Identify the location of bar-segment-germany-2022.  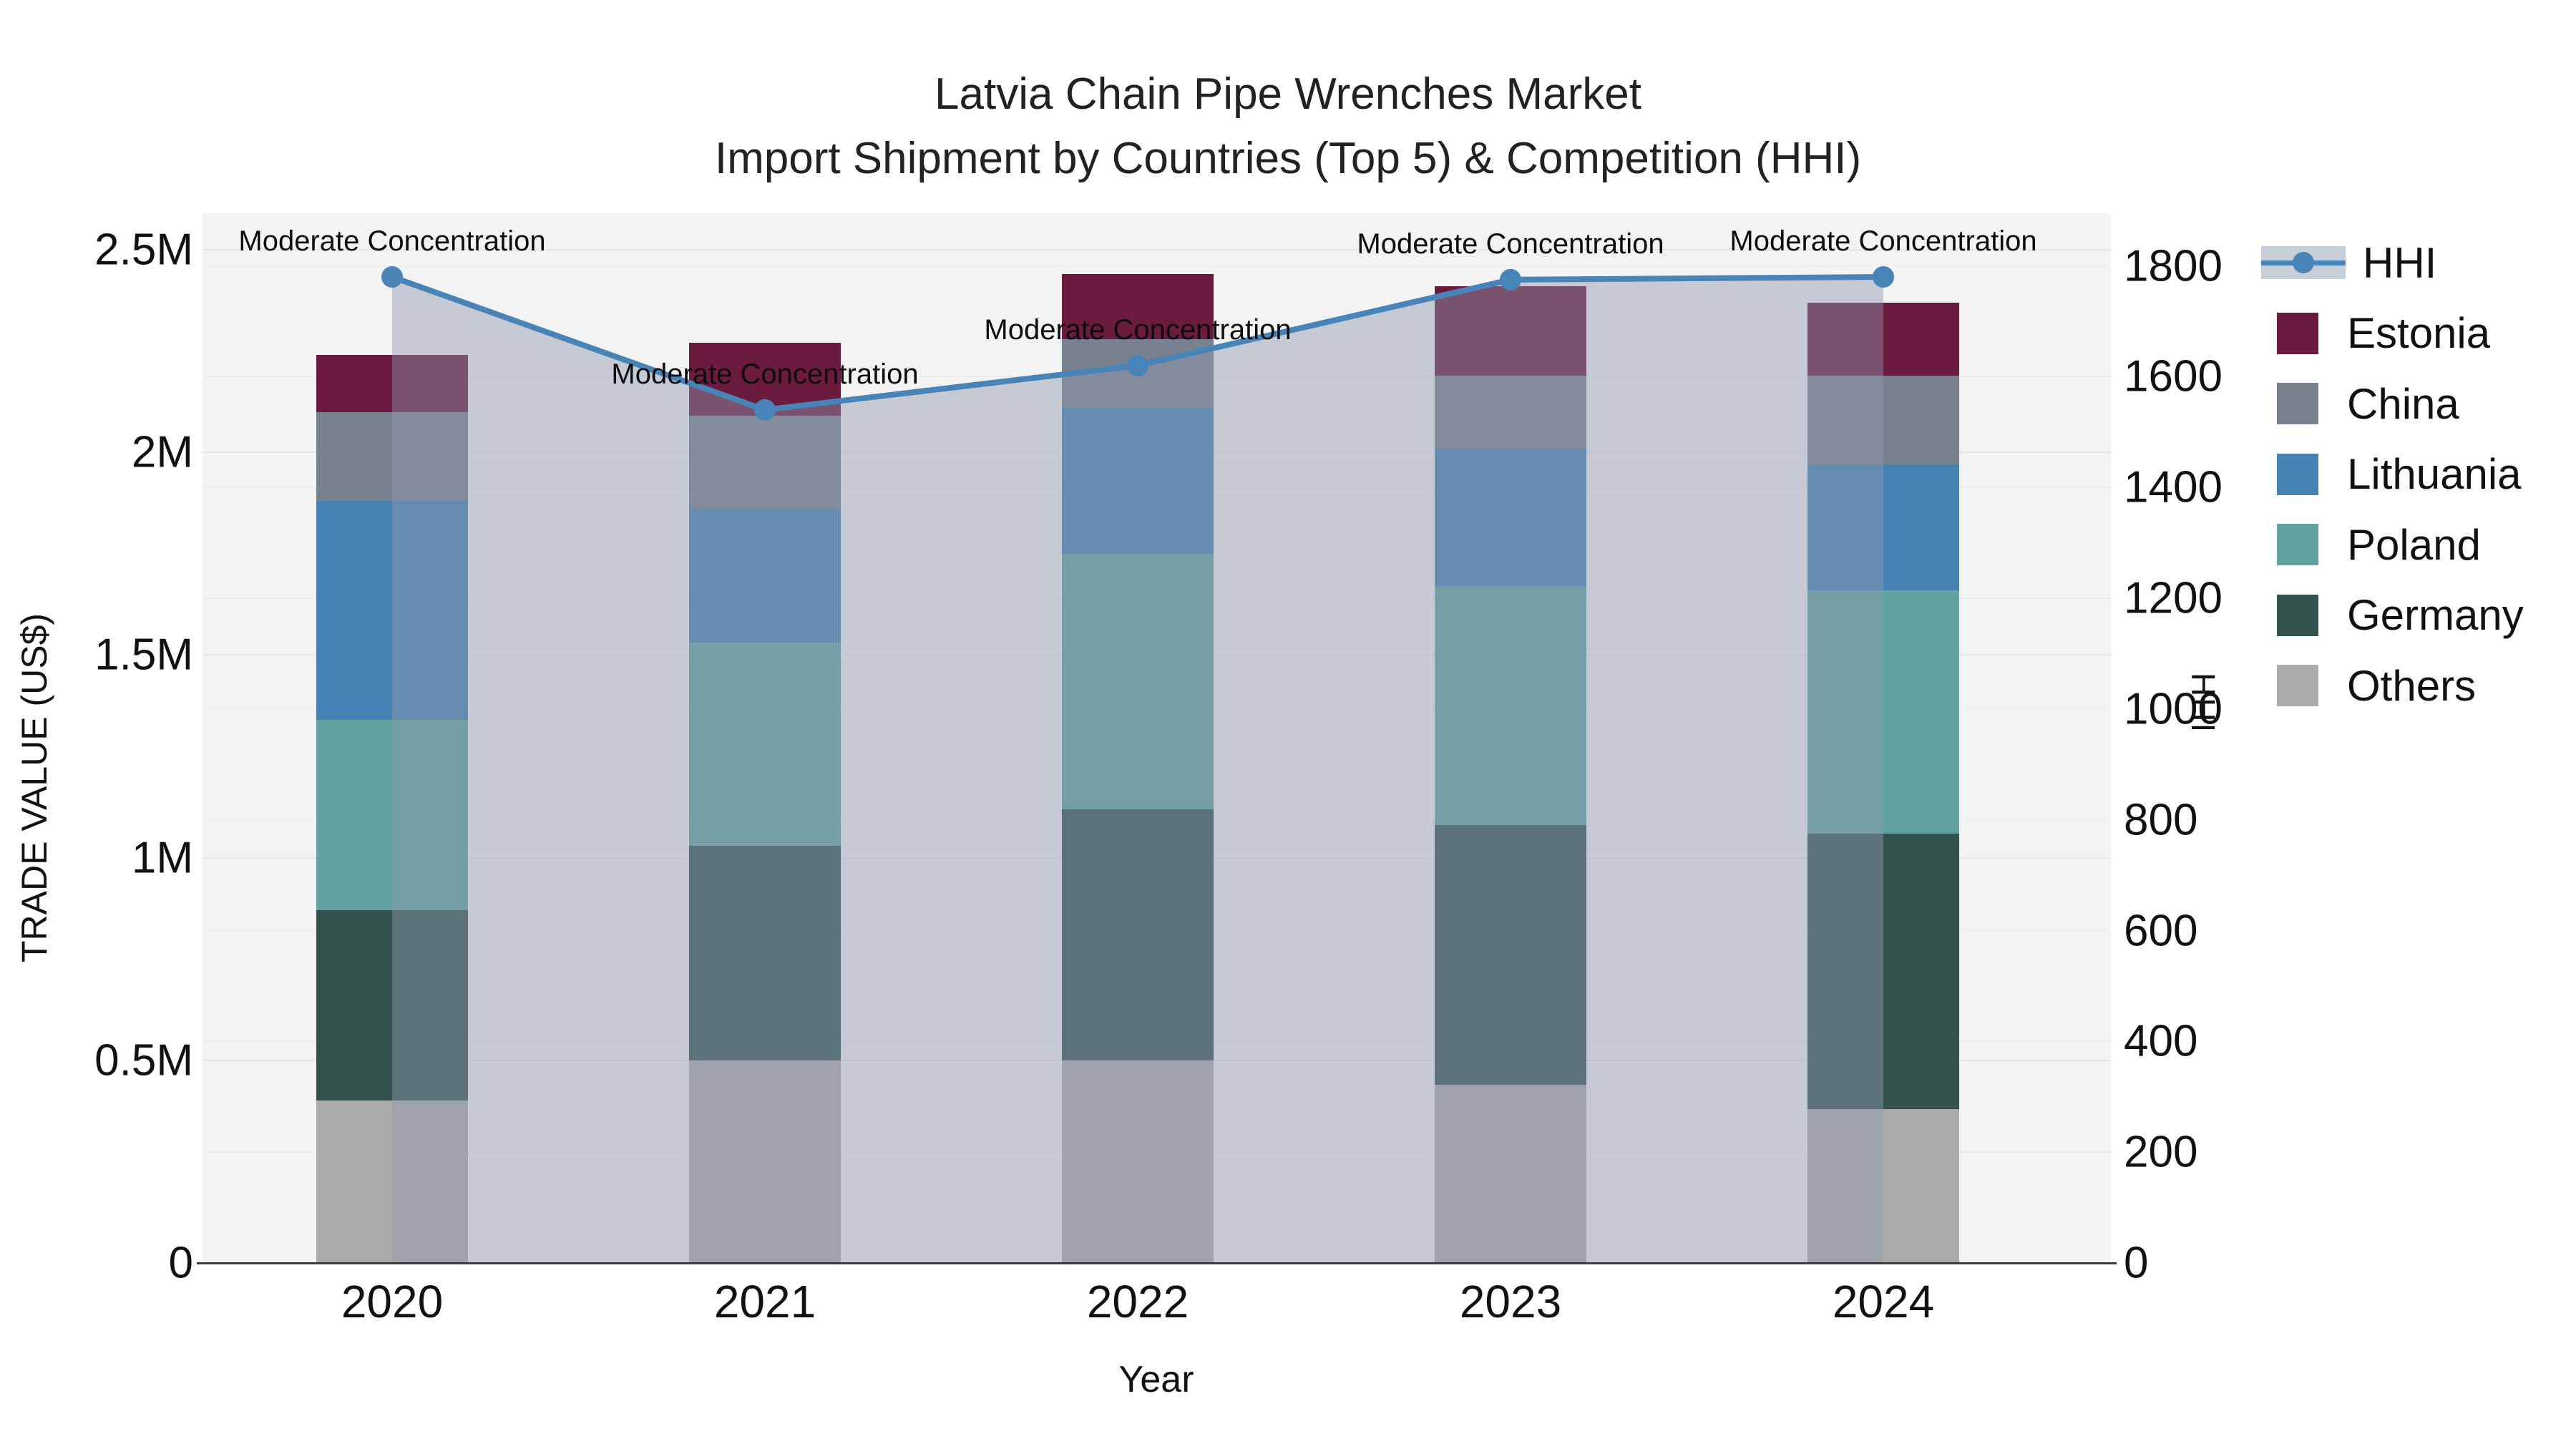
(1138, 934).